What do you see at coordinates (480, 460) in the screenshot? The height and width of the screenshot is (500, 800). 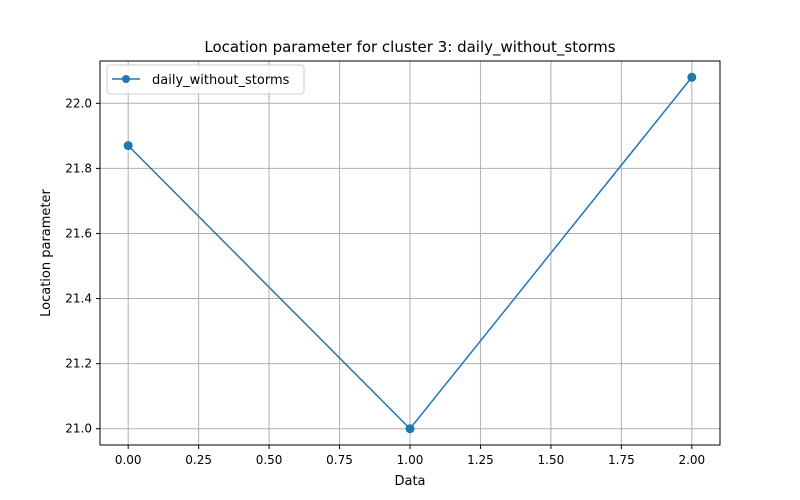 I see `x-tick-label: 1.25` at bounding box center [480, 460].